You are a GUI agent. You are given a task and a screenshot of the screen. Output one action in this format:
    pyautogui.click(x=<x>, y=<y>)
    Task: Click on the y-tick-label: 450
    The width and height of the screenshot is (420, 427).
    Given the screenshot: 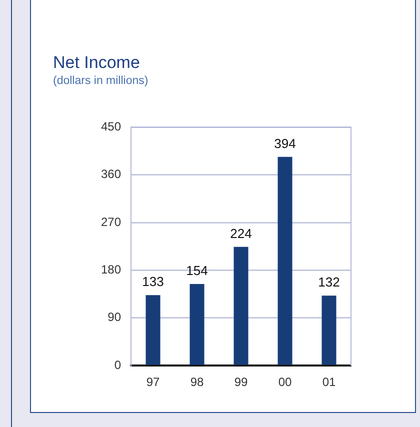 What is the action you would take?
    pyautogui.click(x=111, y=127)
    